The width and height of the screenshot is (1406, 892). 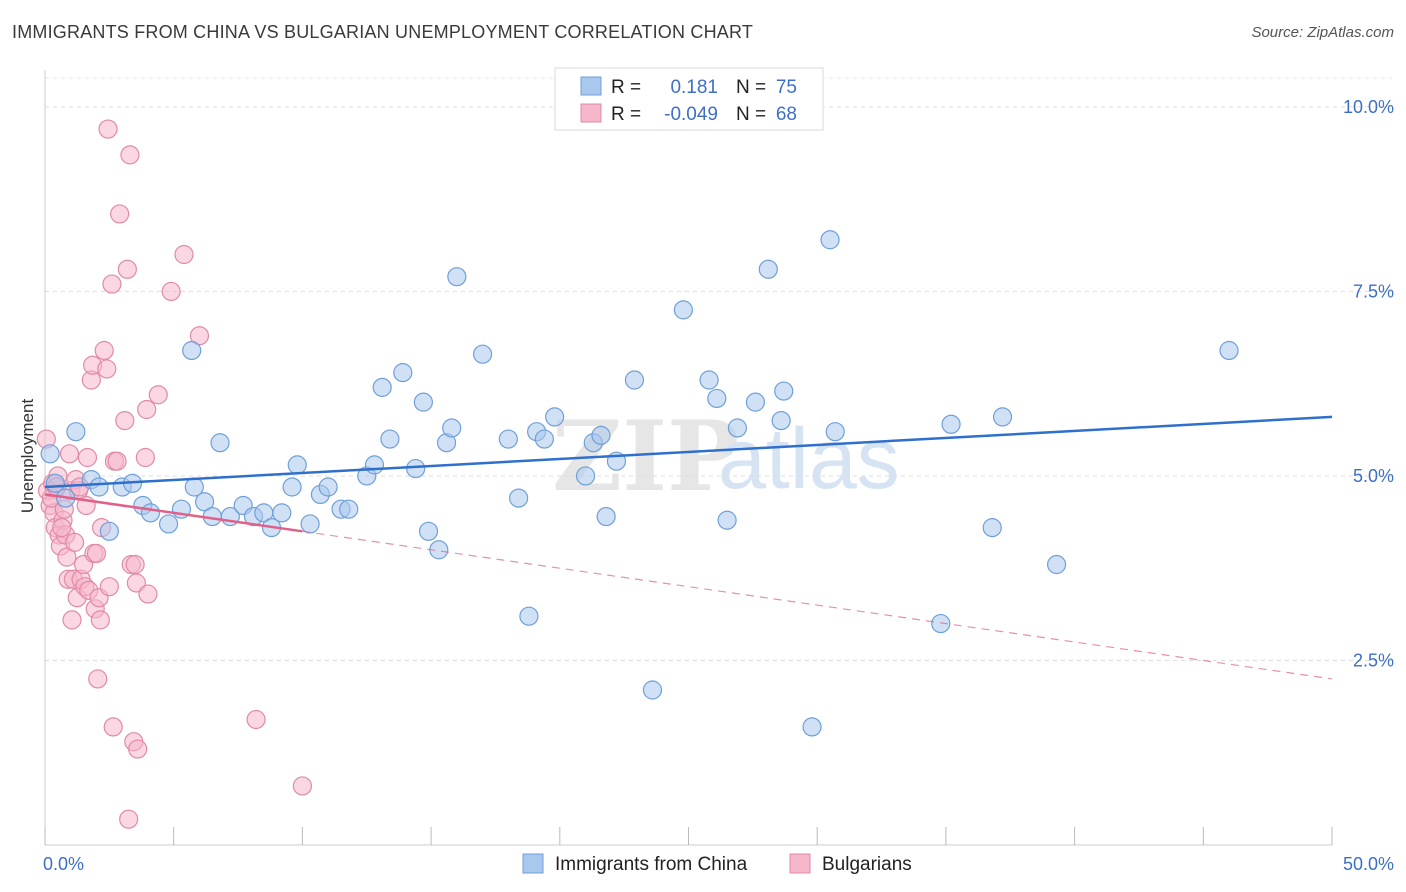 What do you see at coordinates (645, 456) in the screenshot?
I see `watermark-zip: ZIP` at bounding box center [645, 456].